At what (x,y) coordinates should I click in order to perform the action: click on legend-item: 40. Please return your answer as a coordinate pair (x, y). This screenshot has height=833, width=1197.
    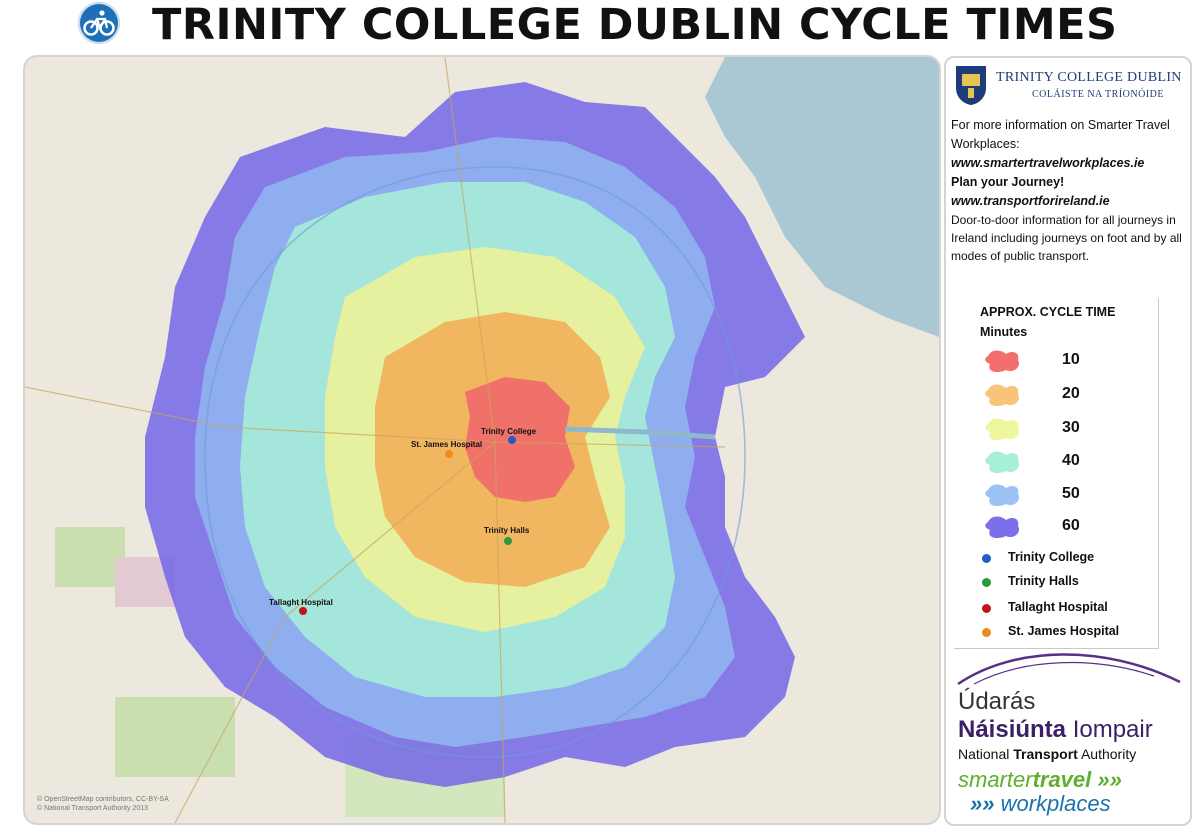
    Looking at the image, I should click on (1064, 463).